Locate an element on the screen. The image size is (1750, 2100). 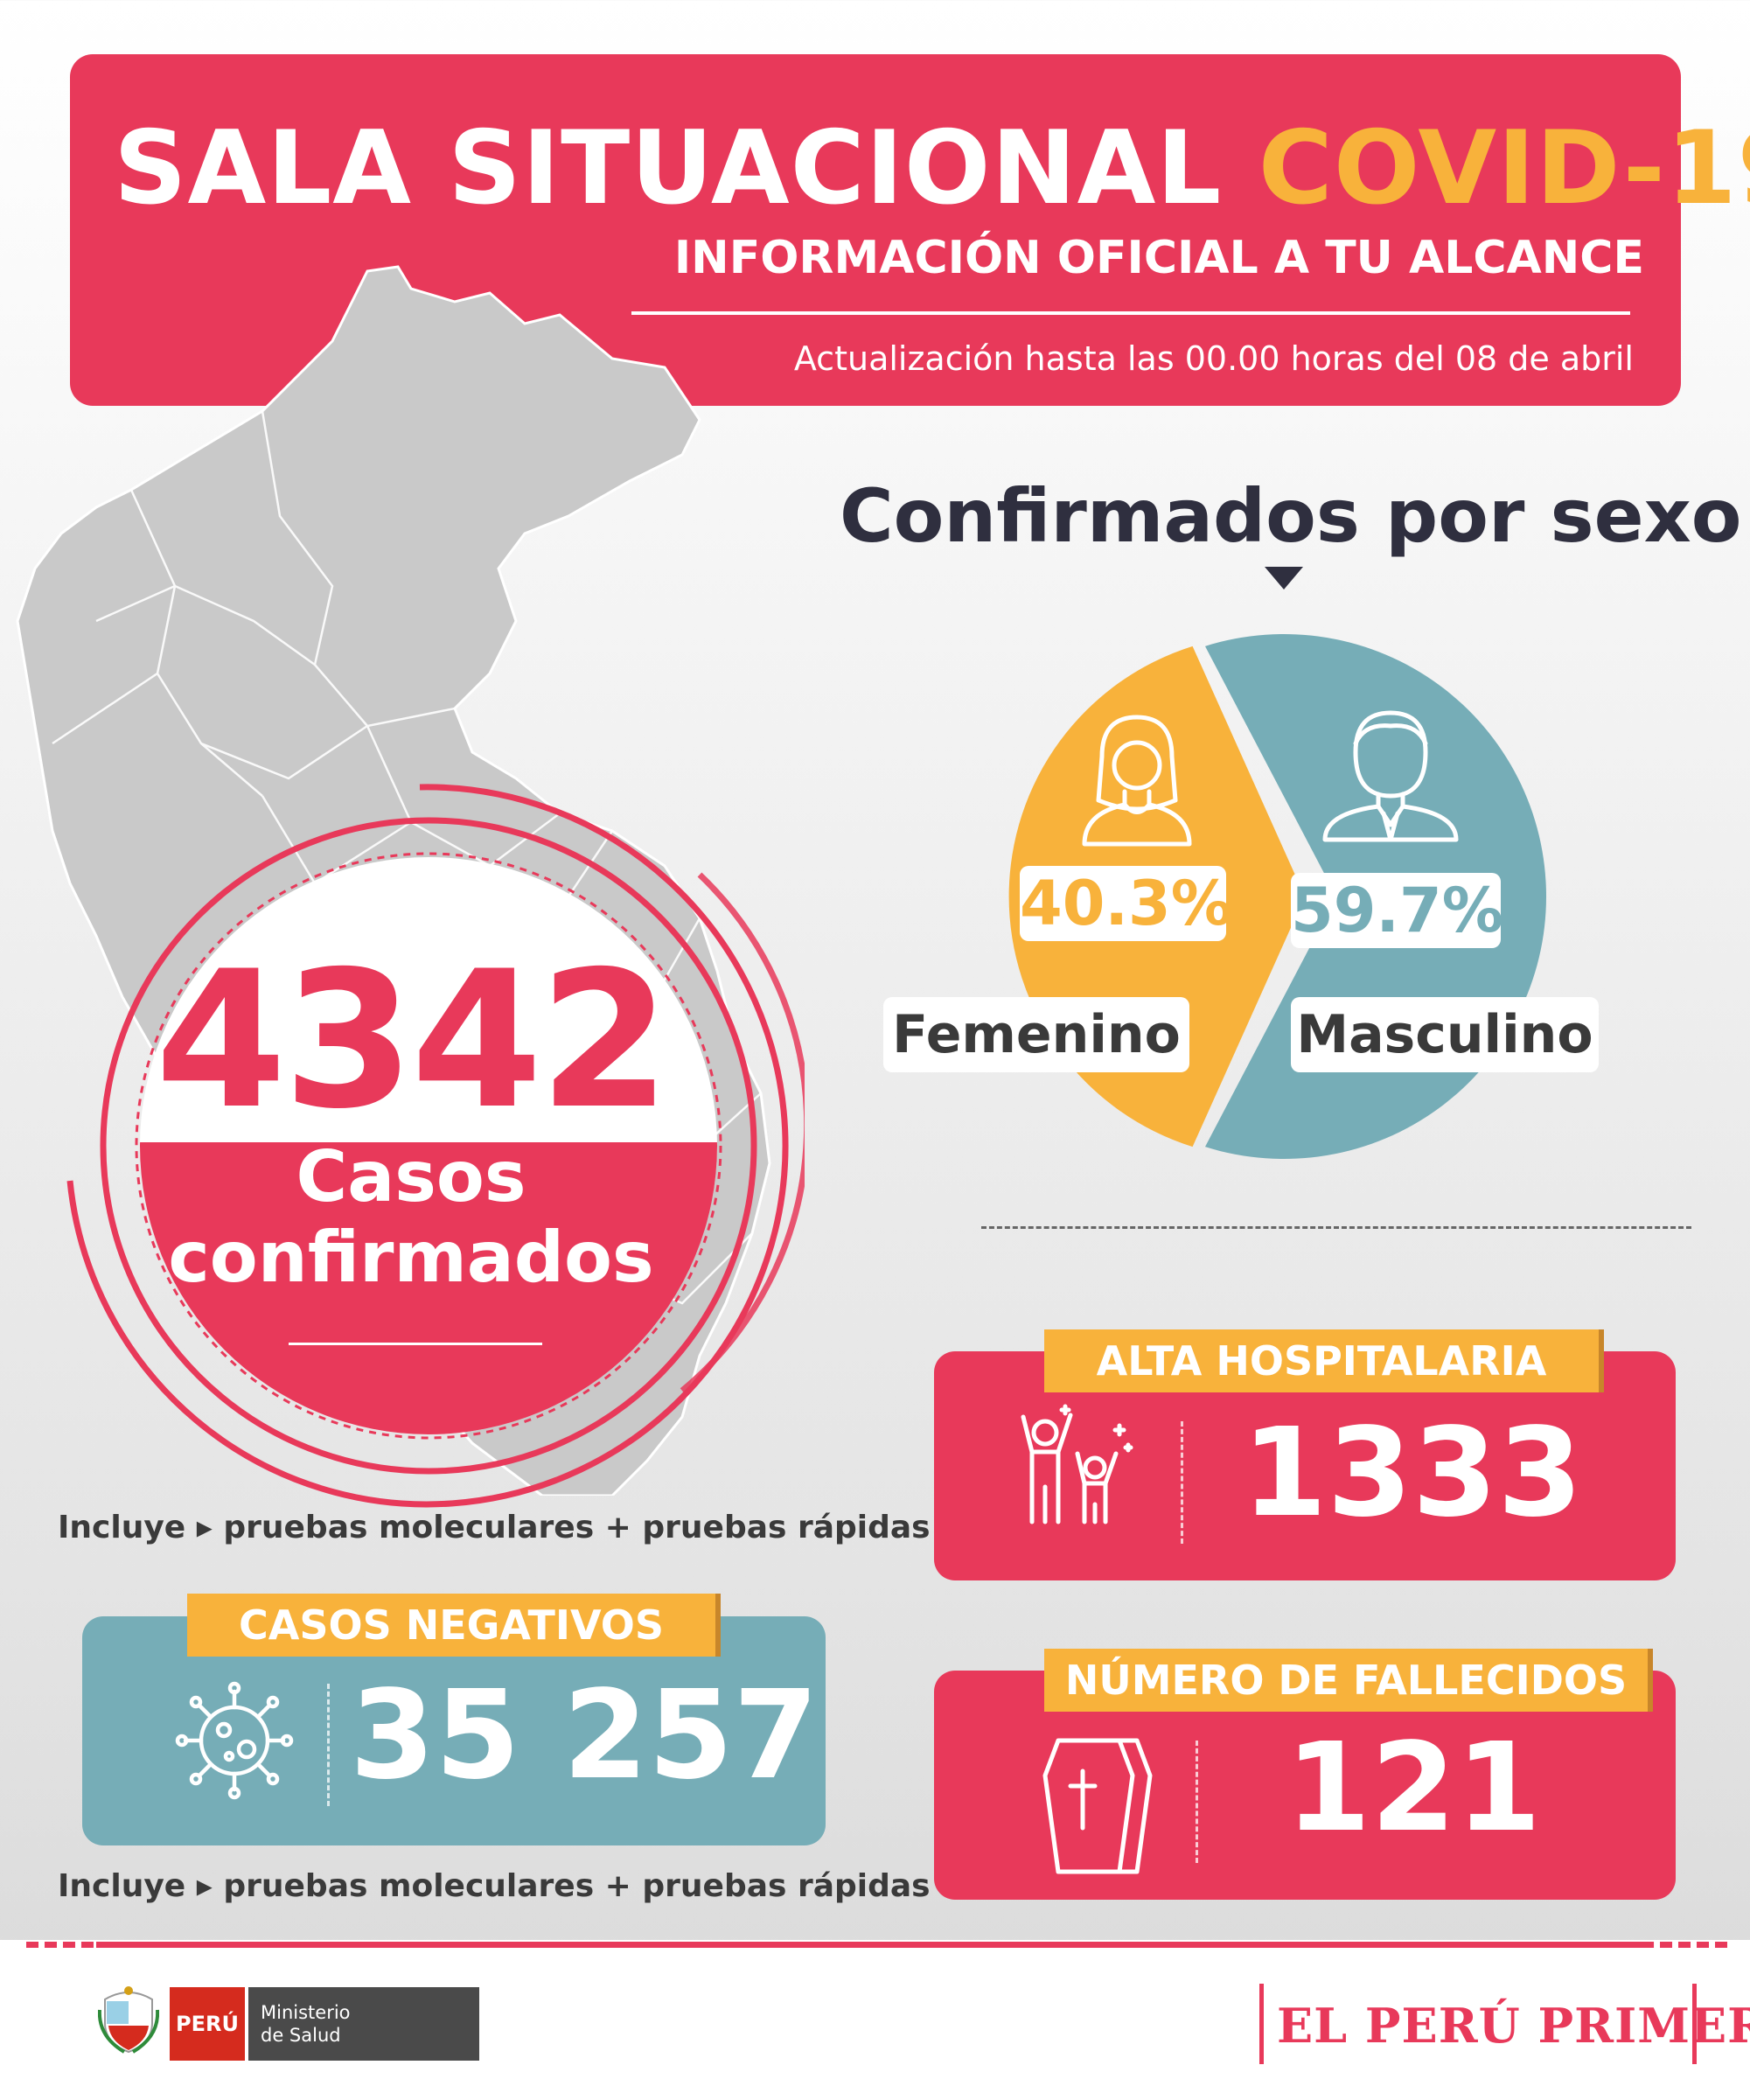
slogan-frame is located at coordinates (1478, 2024).